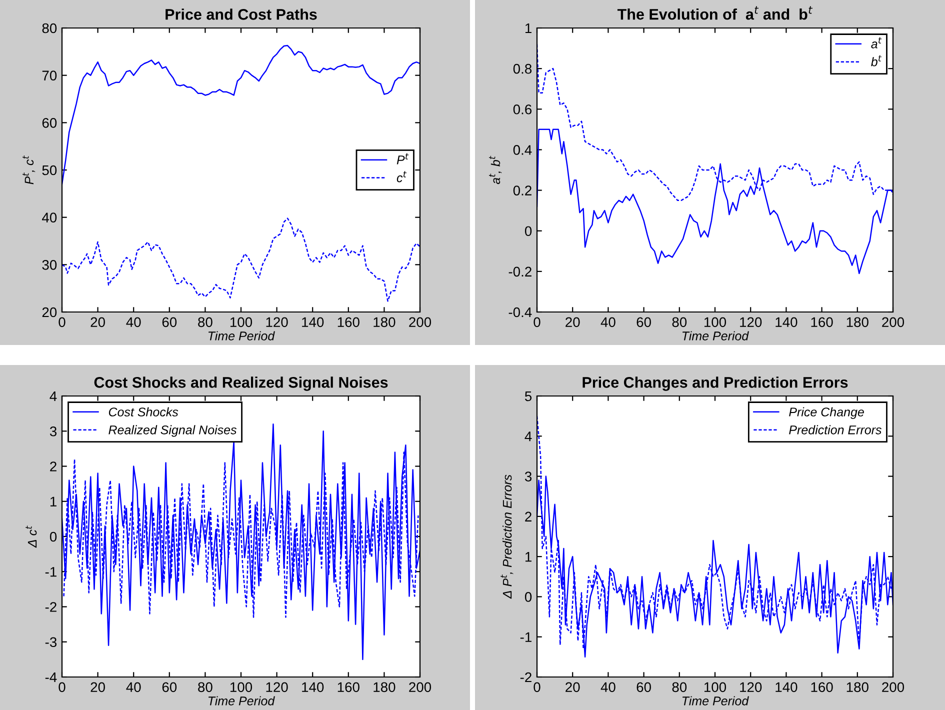  Describe the element at coordinates (520, 312) in the screenshot. I see `y-tick-label: -0.4` at that location.